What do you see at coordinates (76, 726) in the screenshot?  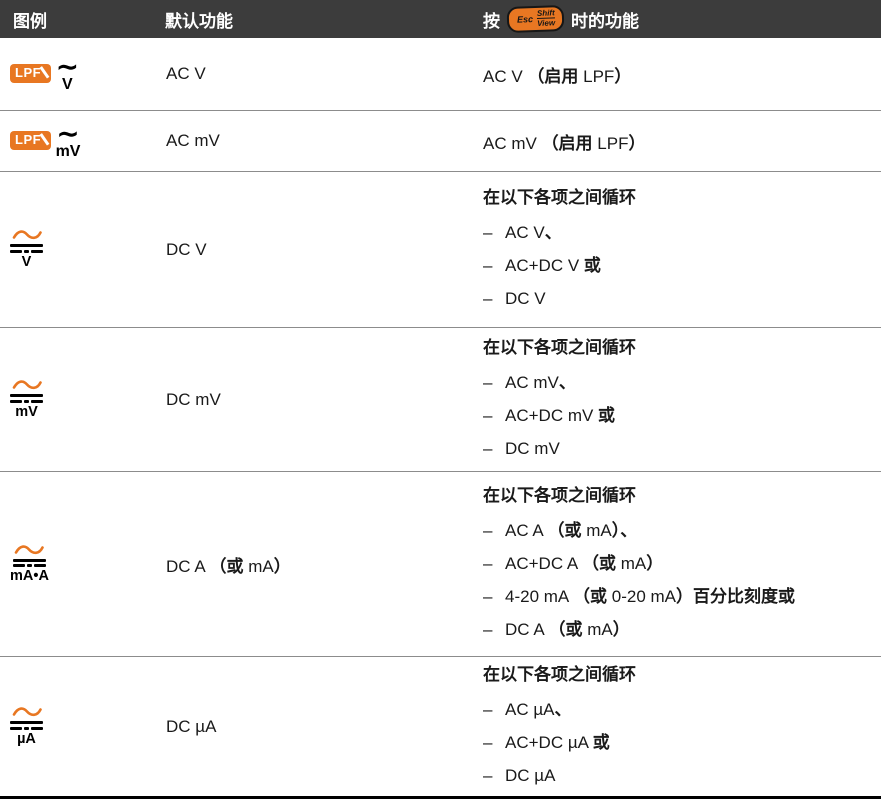 I see `legend-cell: µA` at bounding box center [76, 726].